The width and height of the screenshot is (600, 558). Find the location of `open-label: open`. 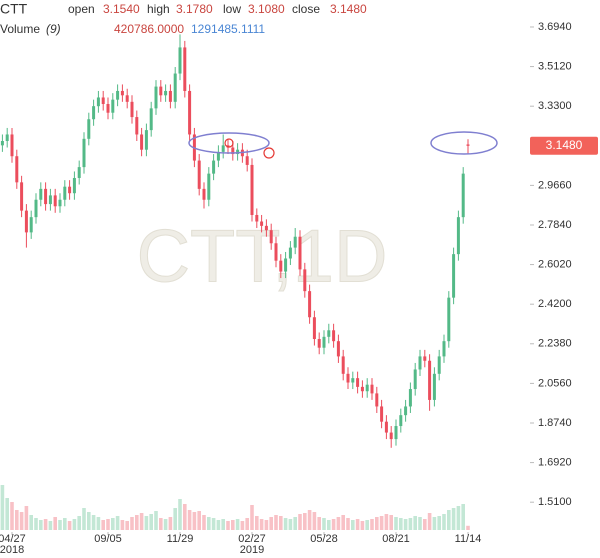

open-label: open is located at coordinates (81, 9).